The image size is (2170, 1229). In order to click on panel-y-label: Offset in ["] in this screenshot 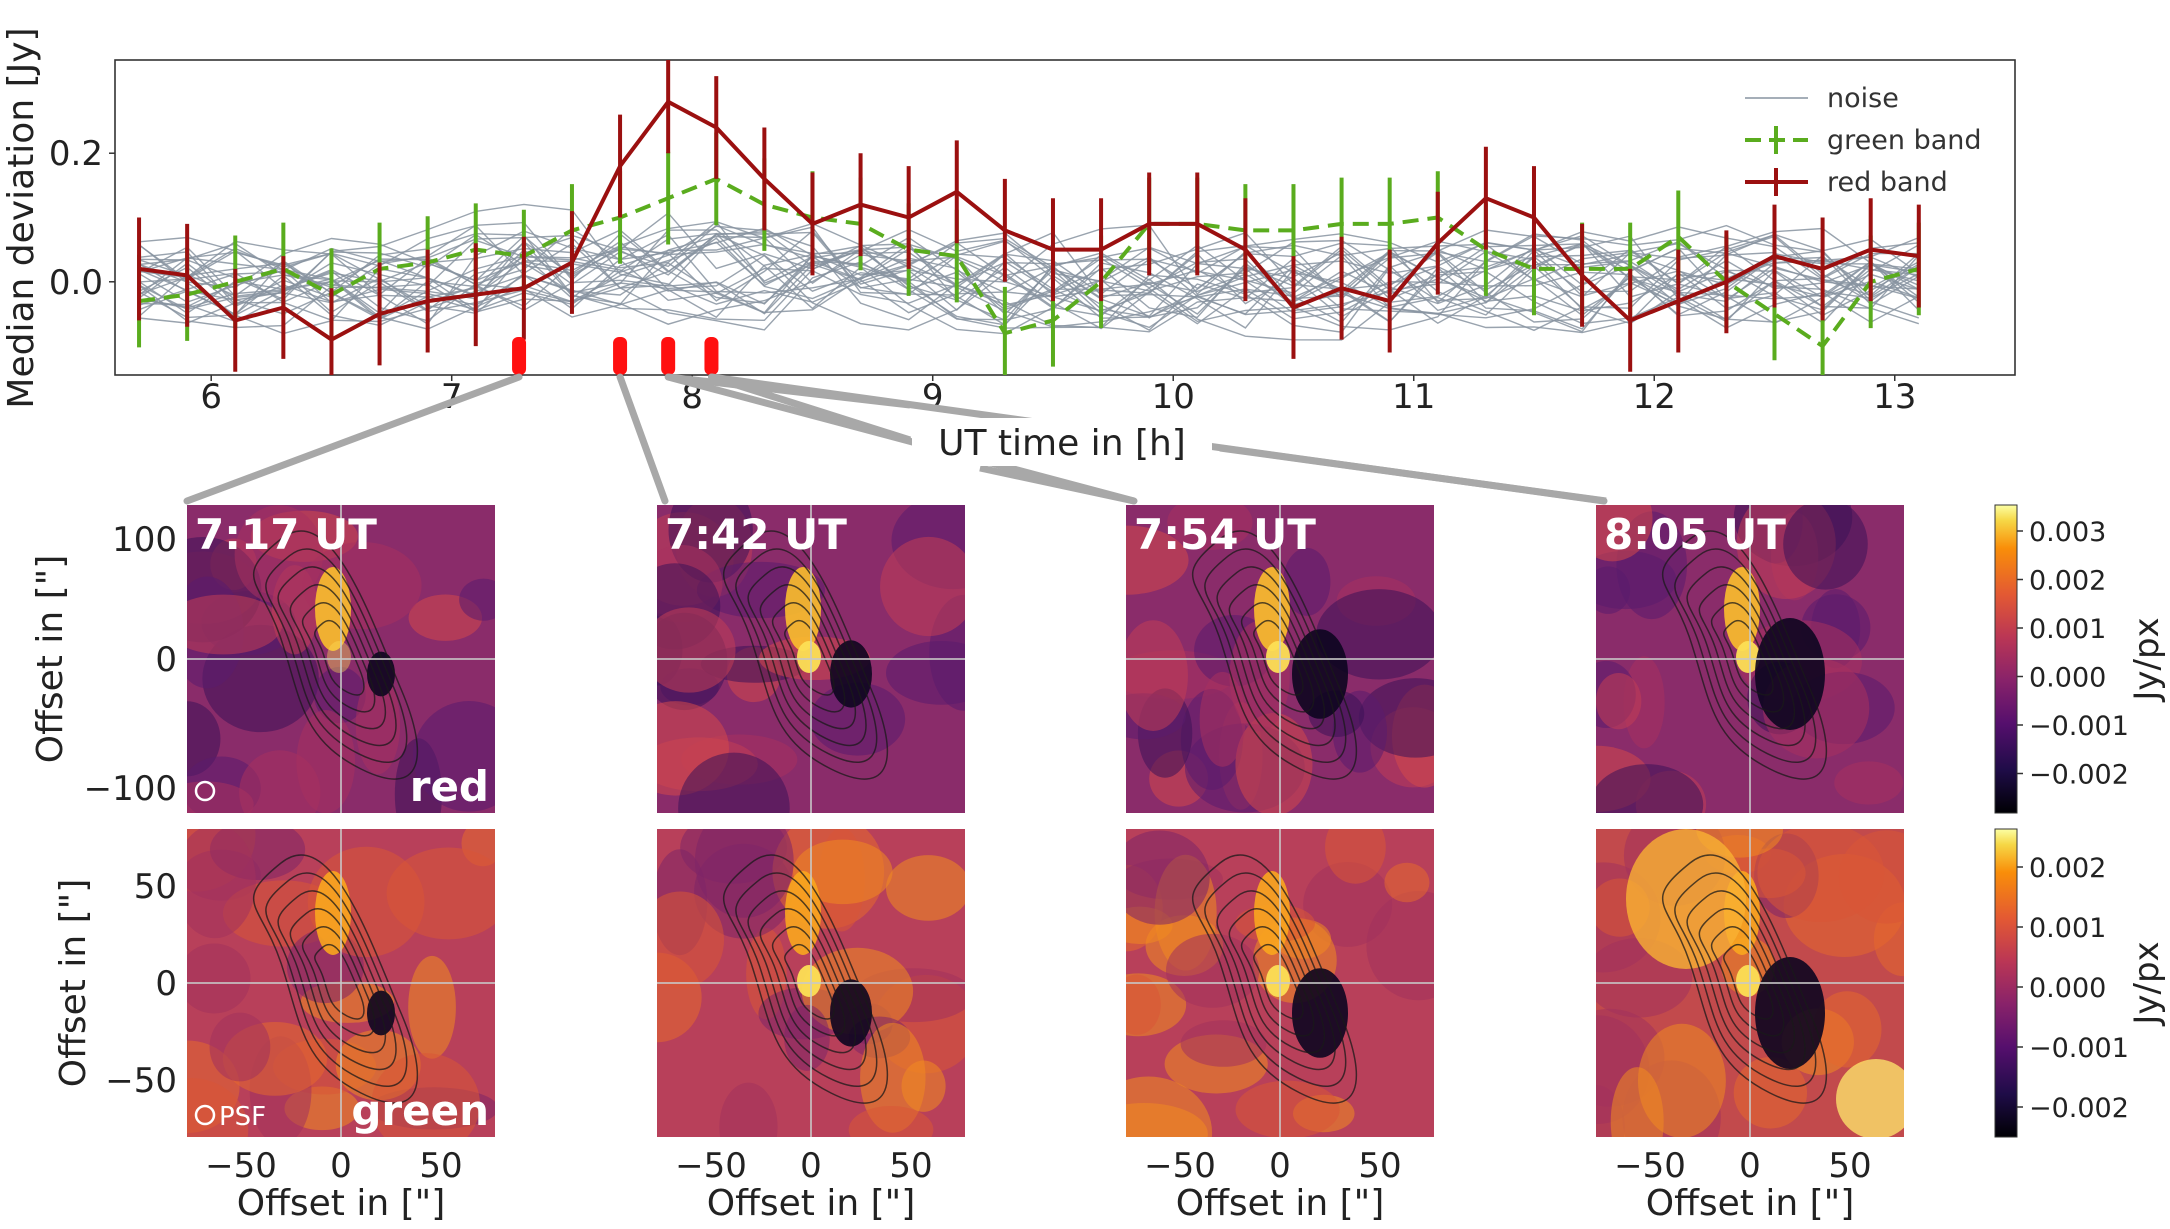, I will do `click(50, 659)`.